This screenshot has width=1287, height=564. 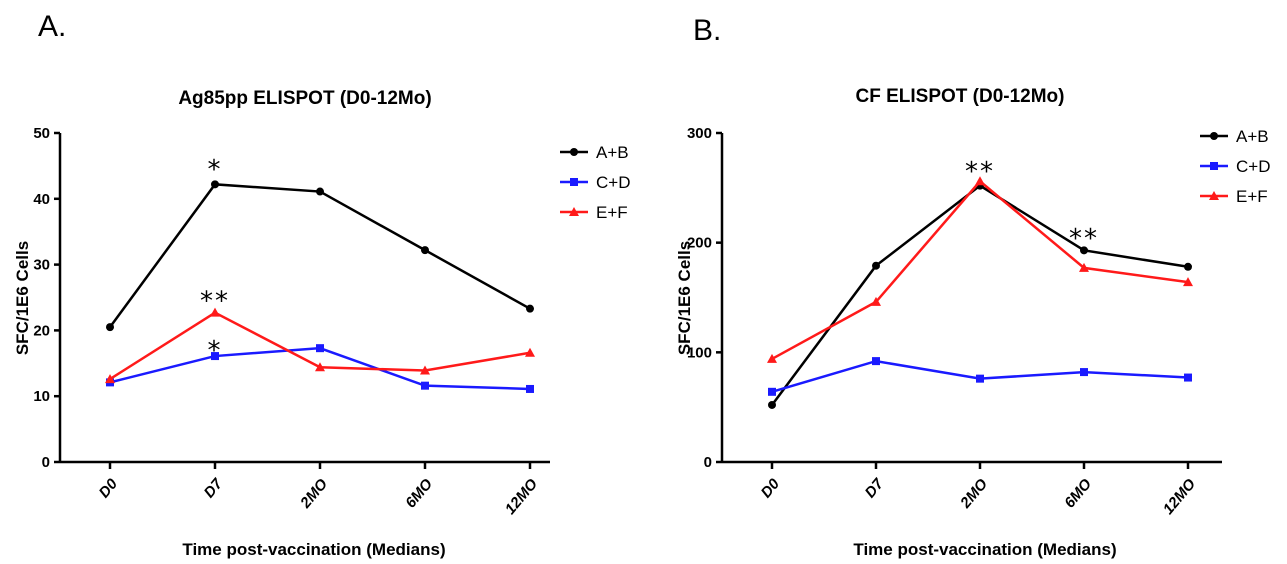 I want to click on panel-a-ylabel: SFC/1E6 Cells, so click(x=22, y=298).